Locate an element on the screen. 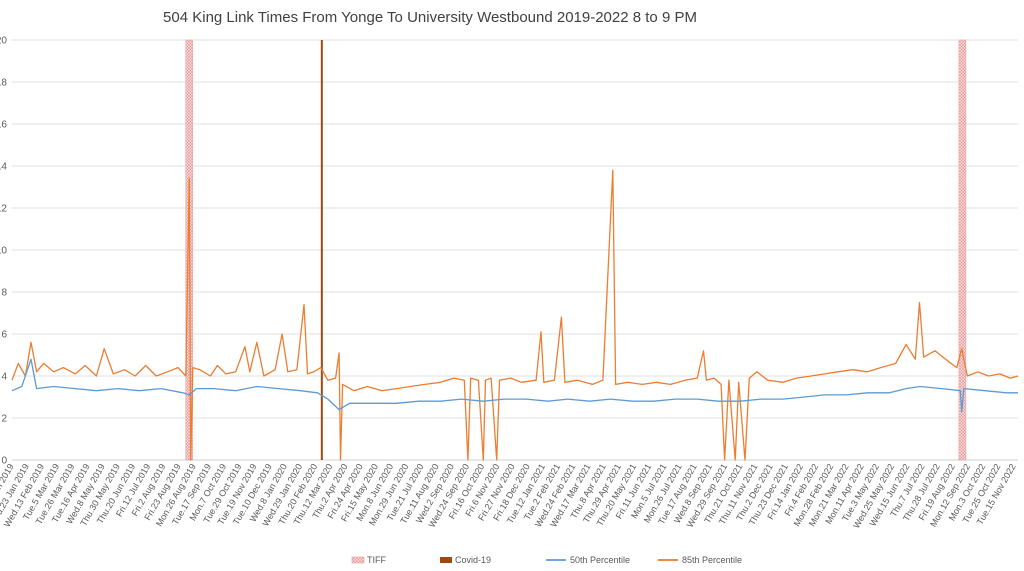 This screenshot has height=571, width=1024. y-tick-label: 12 is located at coordinates (3, 209).